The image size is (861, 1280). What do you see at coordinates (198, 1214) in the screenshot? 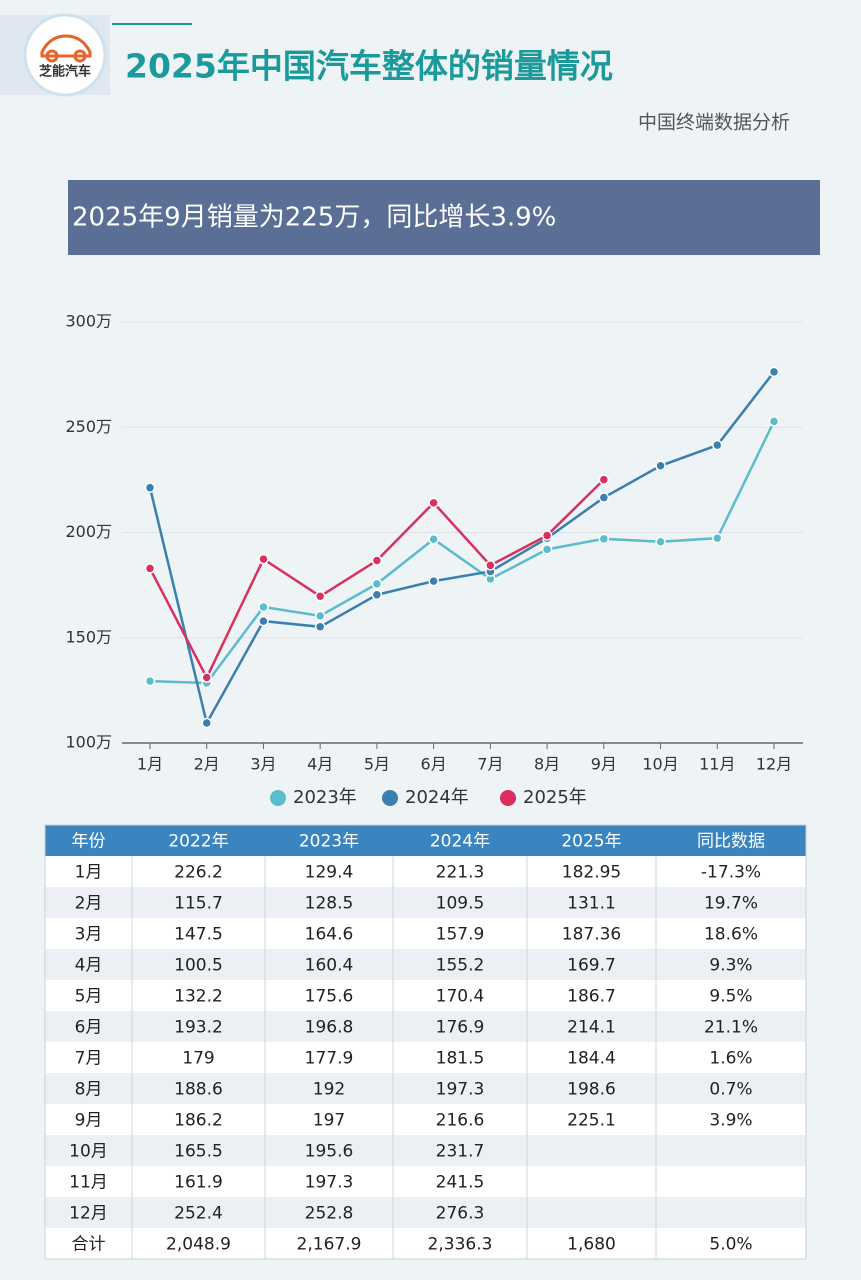
I see `table-cell: 252.4` at bounding box center [198, 1214].